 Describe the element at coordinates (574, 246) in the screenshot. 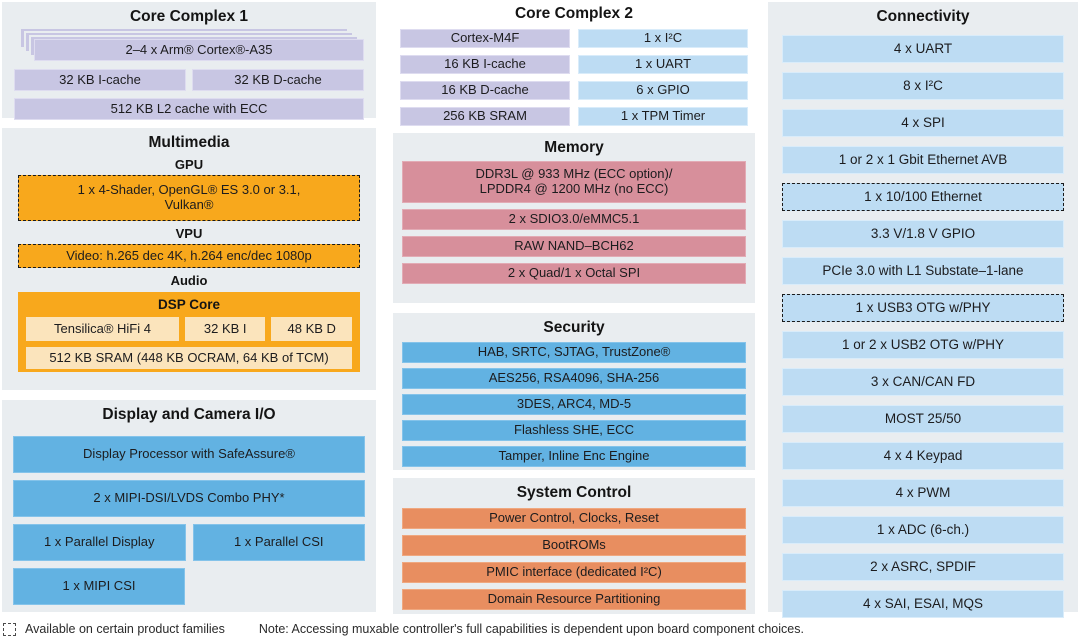

I see `raw-nand-block: RAW NAND–BCH62` at that location.